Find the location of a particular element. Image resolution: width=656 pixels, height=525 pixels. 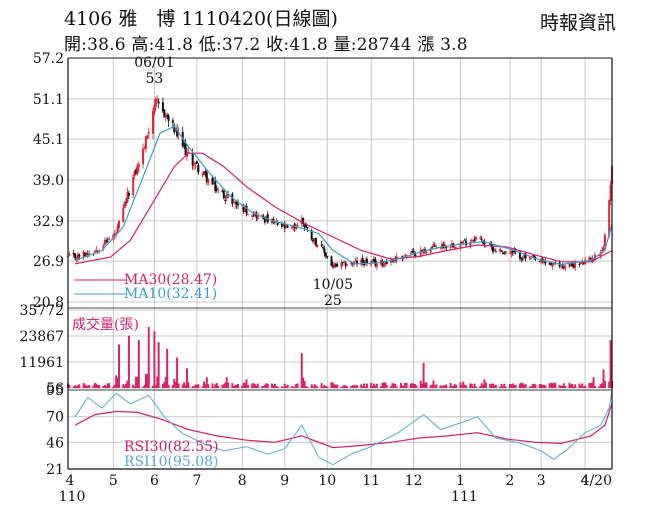

rsi30-line is located at coordinates (343, 426).